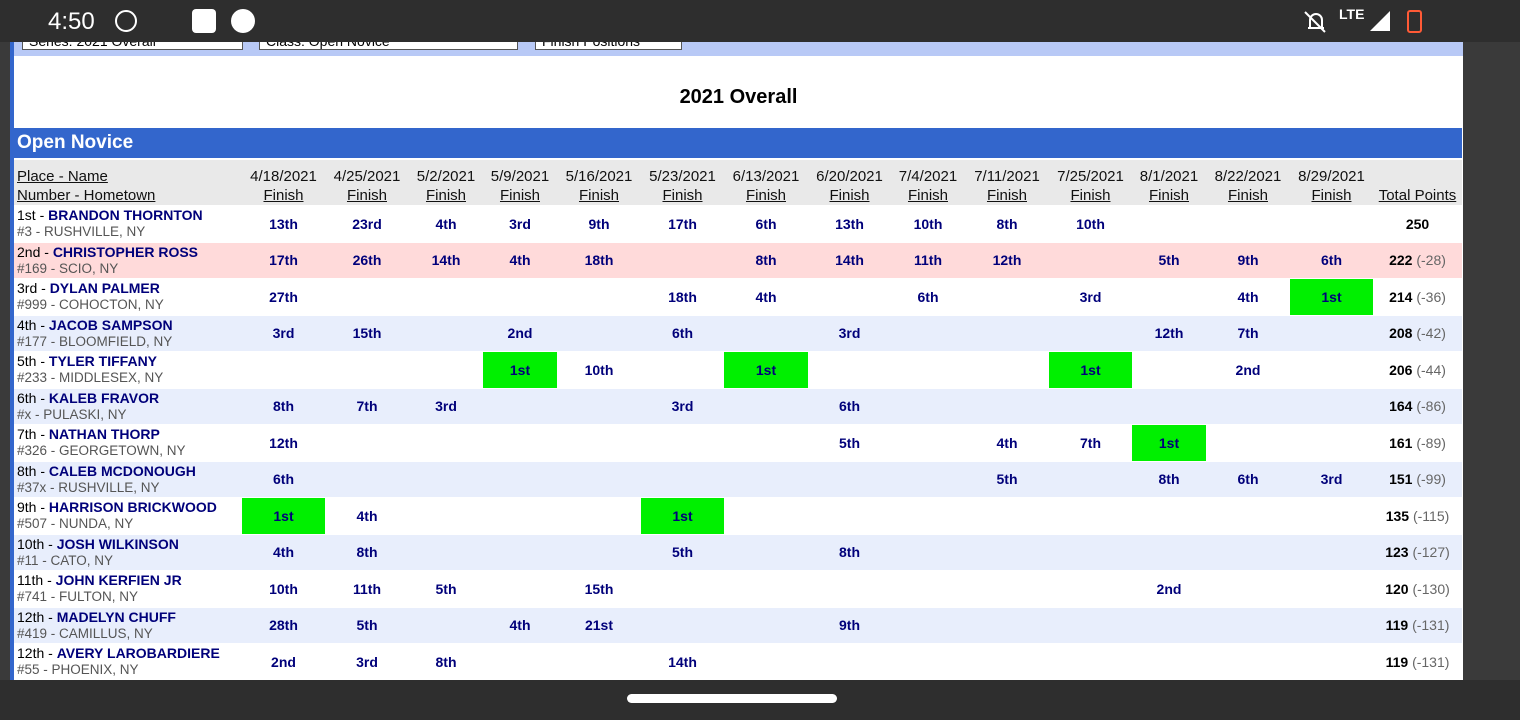  Describe the element at coordinates (86, 195) in the screenshot. I see `header-text: Number - Hometown` at that location.